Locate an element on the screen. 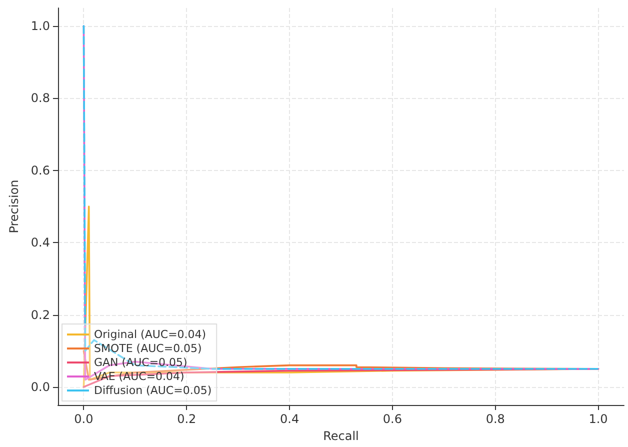 The image size is (628, 447). y-tick-label: 0.8 is located at coordinates (40, 98).